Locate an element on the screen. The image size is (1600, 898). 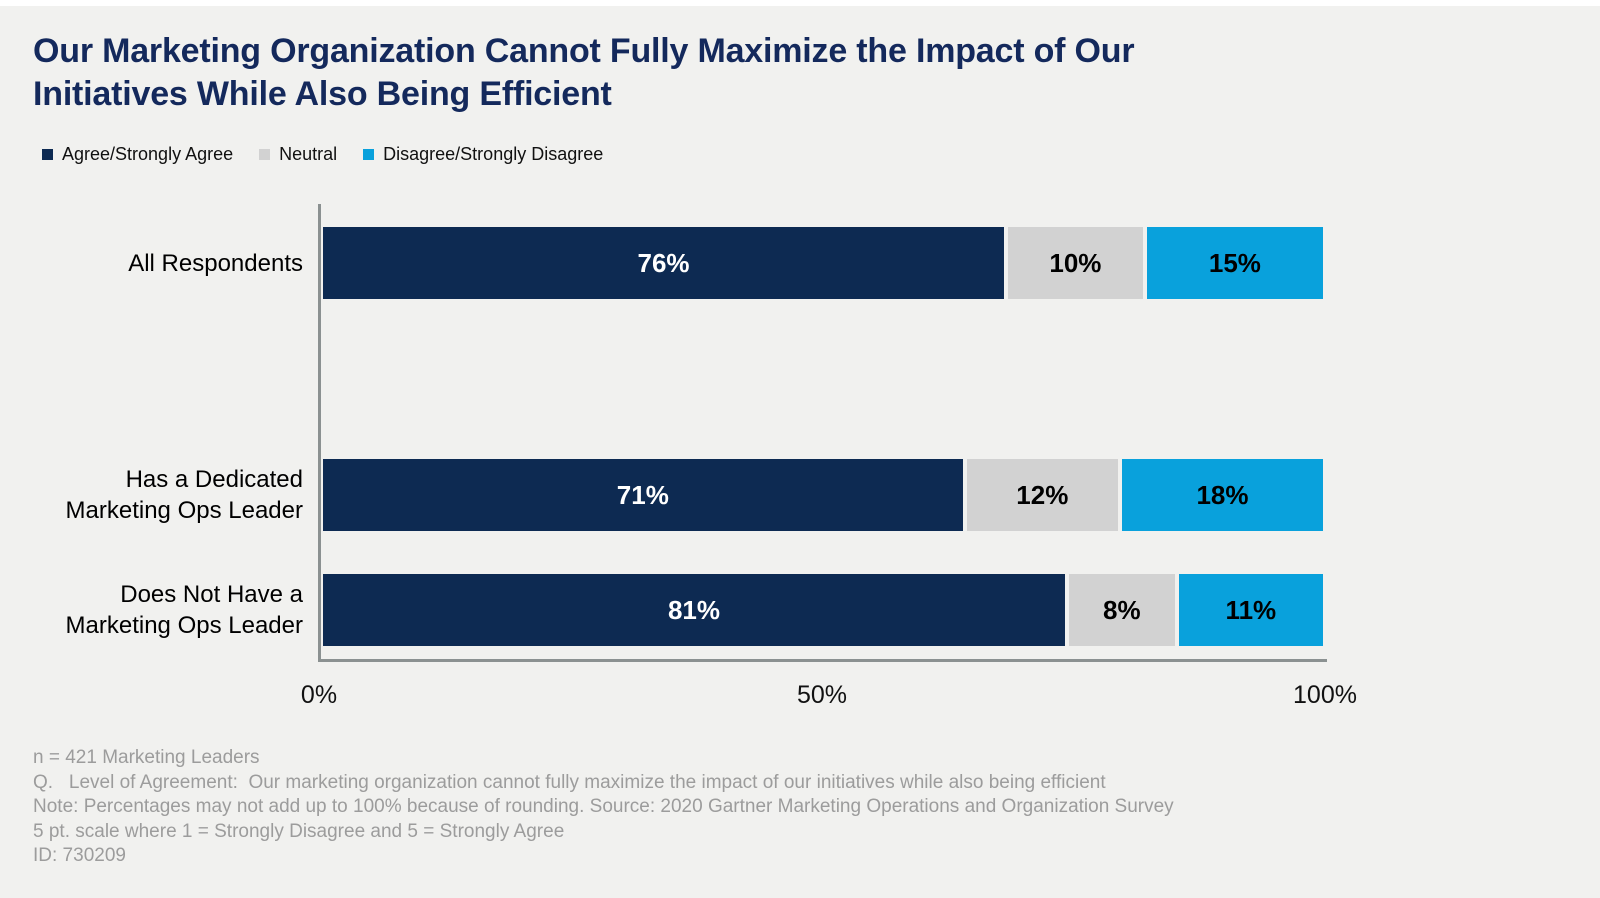
bar-value-label: 12% is located at coordinates (1042, 494).